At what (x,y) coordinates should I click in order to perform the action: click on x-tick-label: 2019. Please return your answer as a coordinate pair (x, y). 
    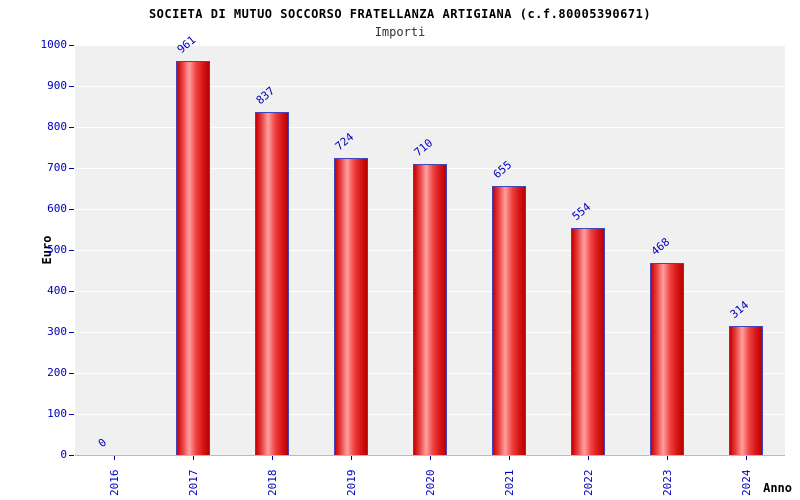
    Looking at the image, I should click on (352, 483).